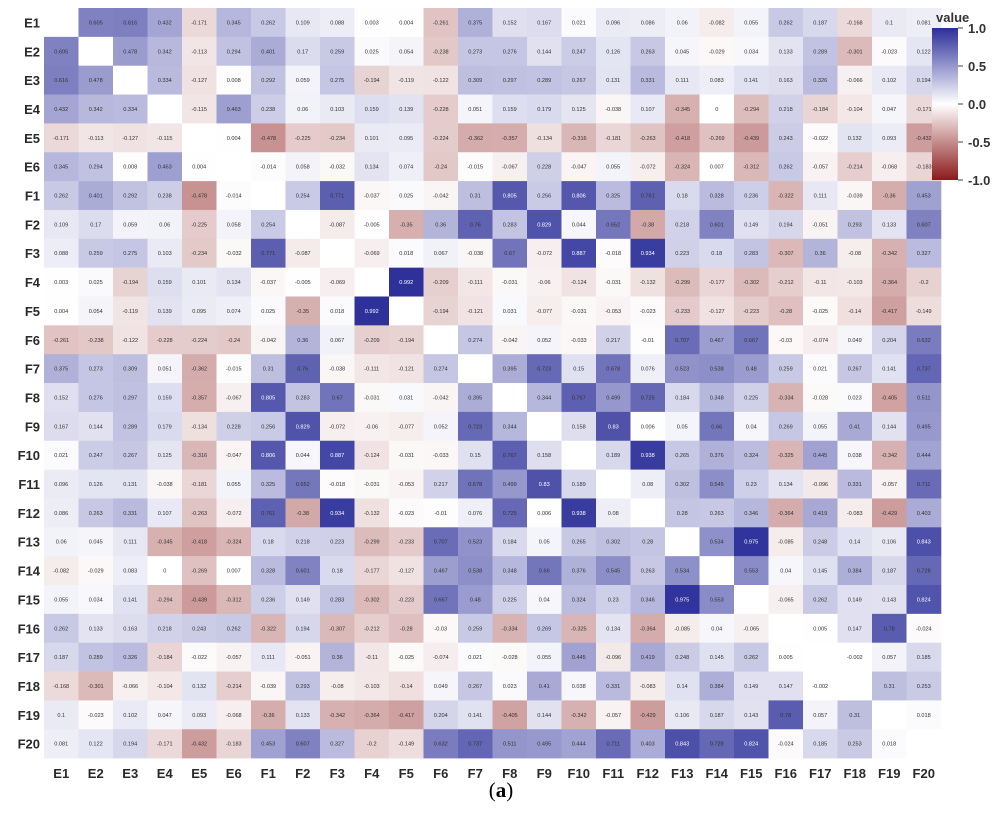 The width and height of the screenshot is (1002, 823). Describe the element at coordinates (199, 167) in the screenshot. I see `heatmap-cell-E6-E5` at that location.